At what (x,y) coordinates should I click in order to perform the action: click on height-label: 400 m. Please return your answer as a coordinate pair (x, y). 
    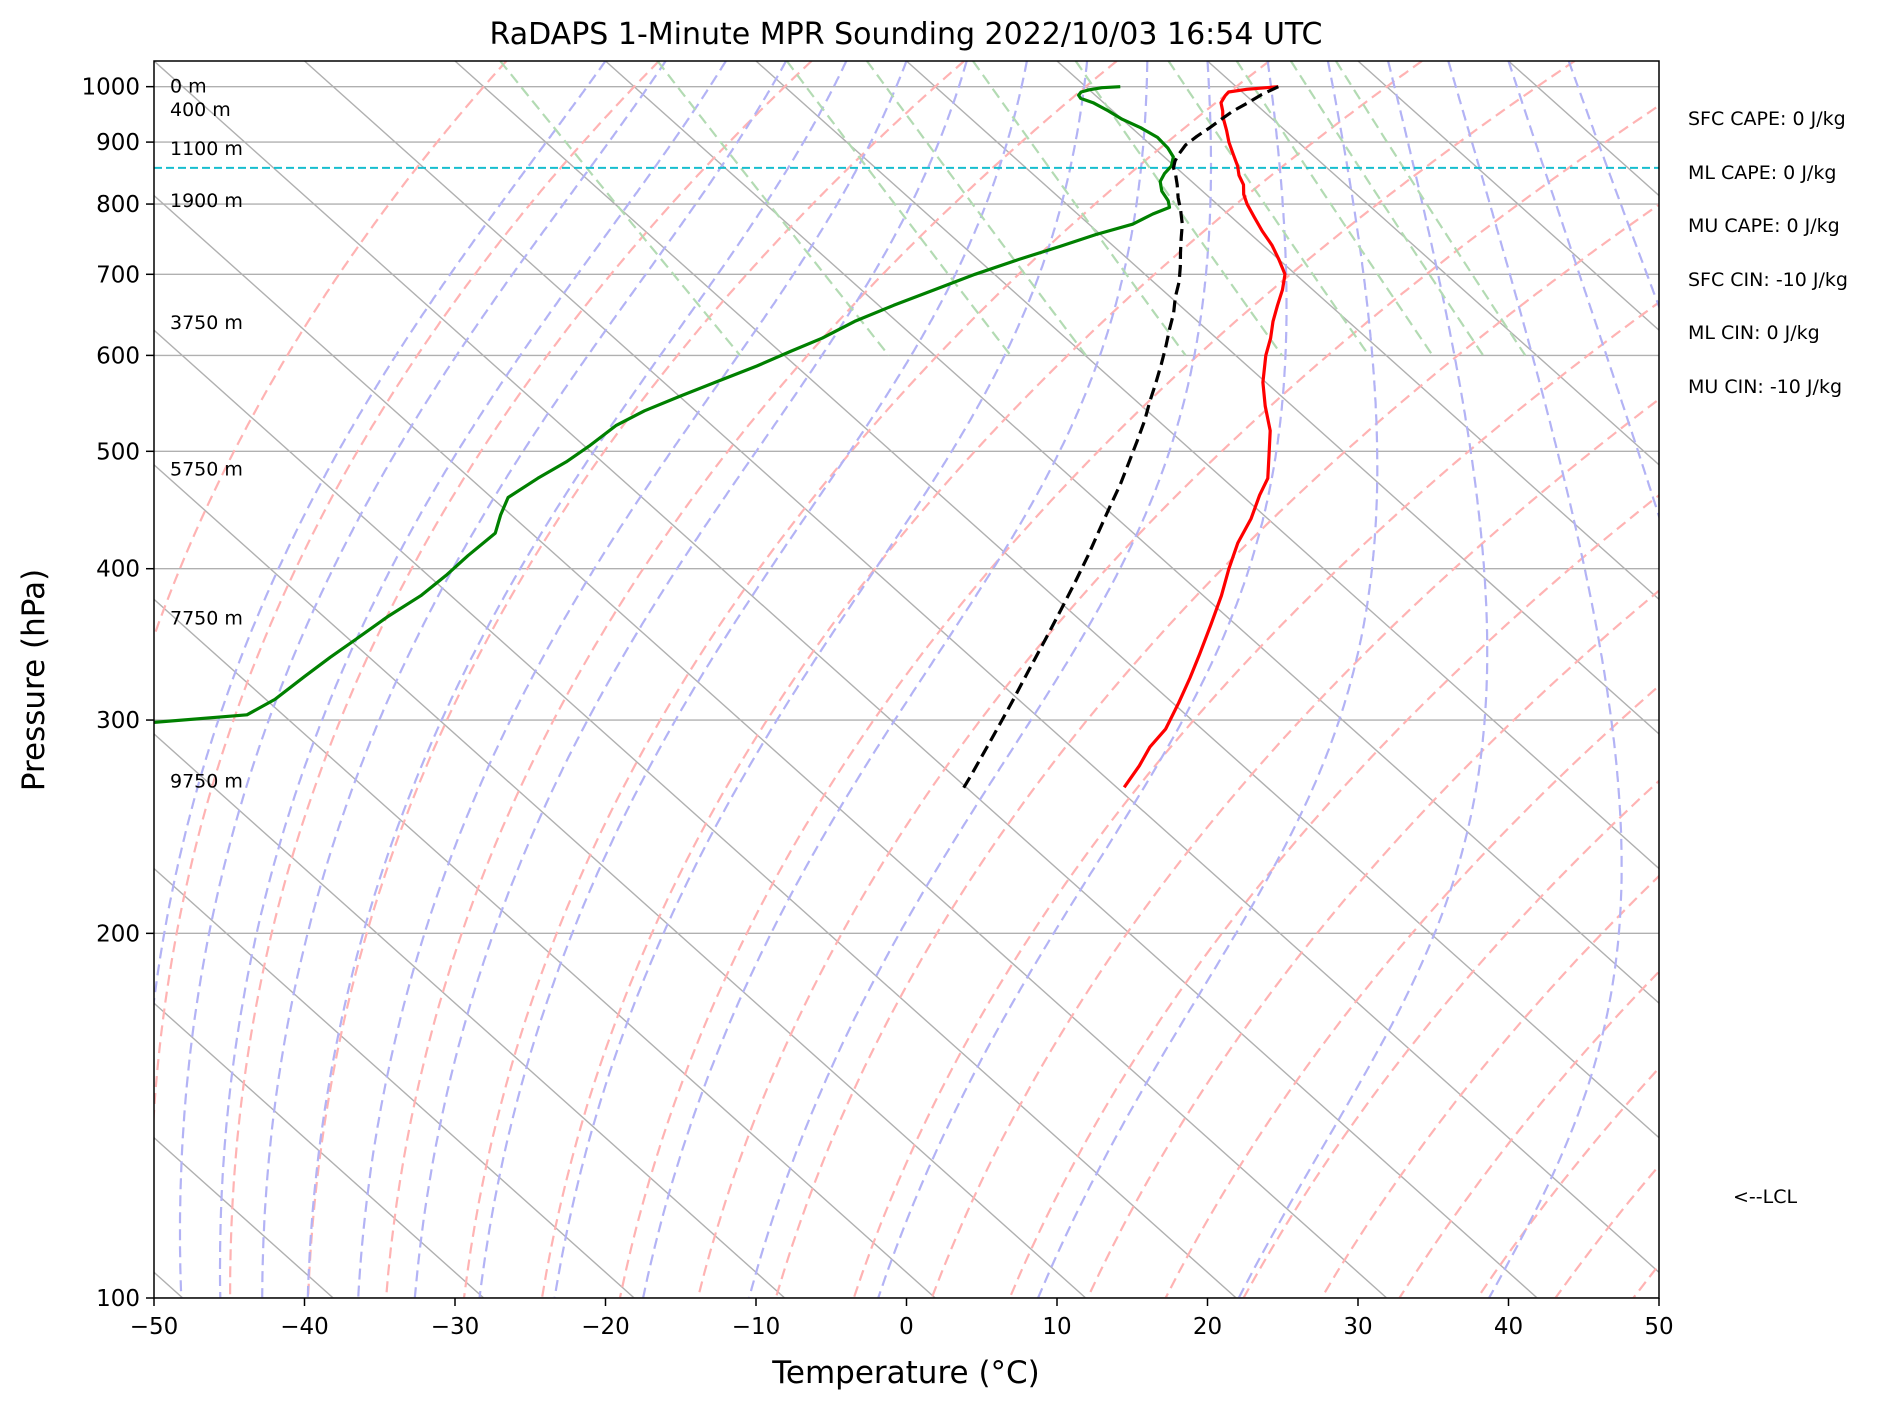
    Looking at the image, I should click on (200, 110).